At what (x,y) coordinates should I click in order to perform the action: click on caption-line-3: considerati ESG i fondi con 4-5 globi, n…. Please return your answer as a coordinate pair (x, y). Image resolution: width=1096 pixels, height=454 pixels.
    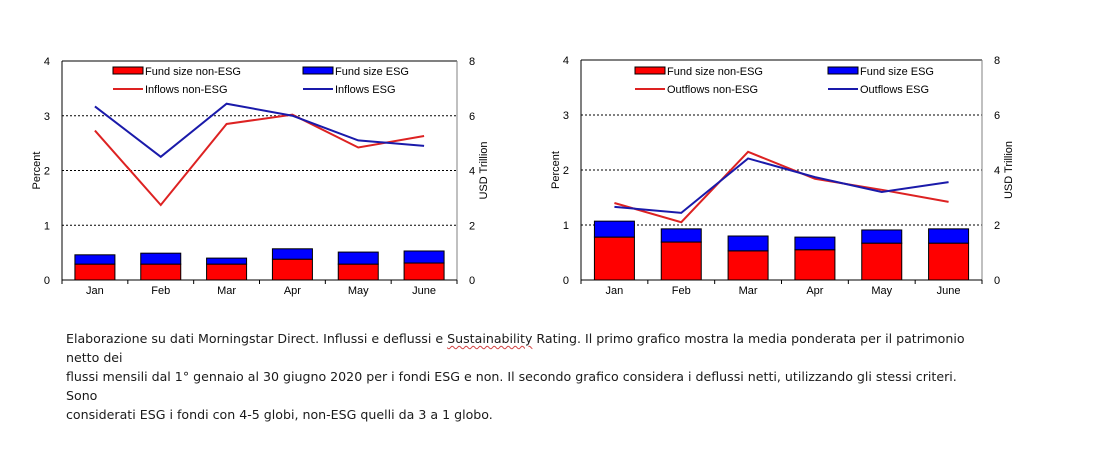
    Looking at the image, I should click on (279, 414).